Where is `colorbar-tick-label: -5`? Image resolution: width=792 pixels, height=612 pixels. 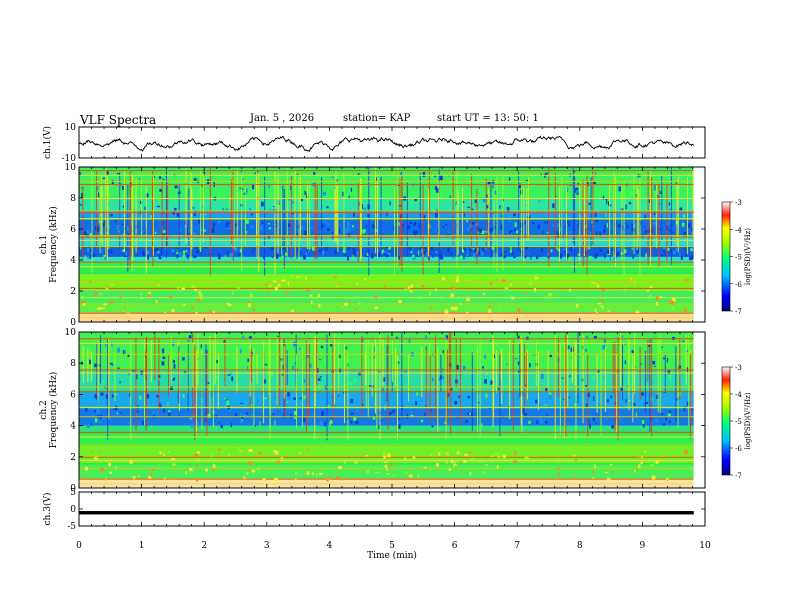
colorbar-tick-label: -5 is located at coordinates (738, 258).